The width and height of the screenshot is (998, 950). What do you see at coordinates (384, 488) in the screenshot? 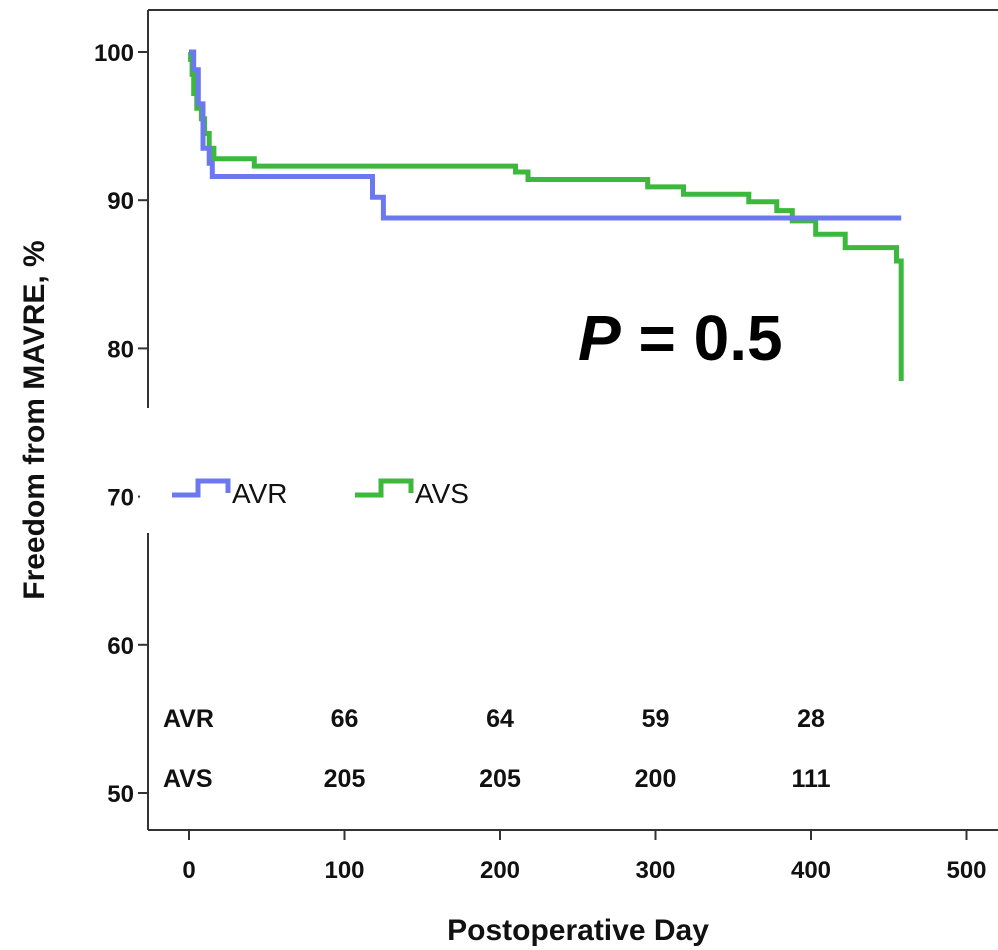
I see `legend-swatch-avs` at bounding box center [384, 488].